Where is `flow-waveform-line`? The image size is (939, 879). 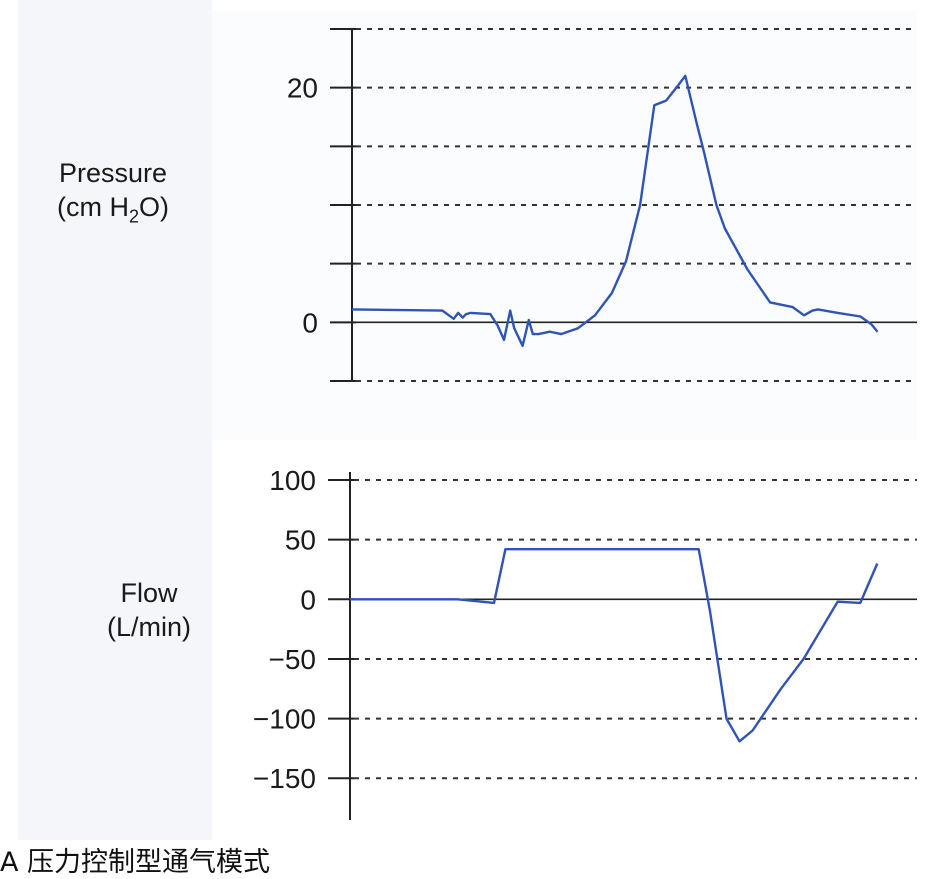 flow-waveform-line is located at coordinates (614, 645).